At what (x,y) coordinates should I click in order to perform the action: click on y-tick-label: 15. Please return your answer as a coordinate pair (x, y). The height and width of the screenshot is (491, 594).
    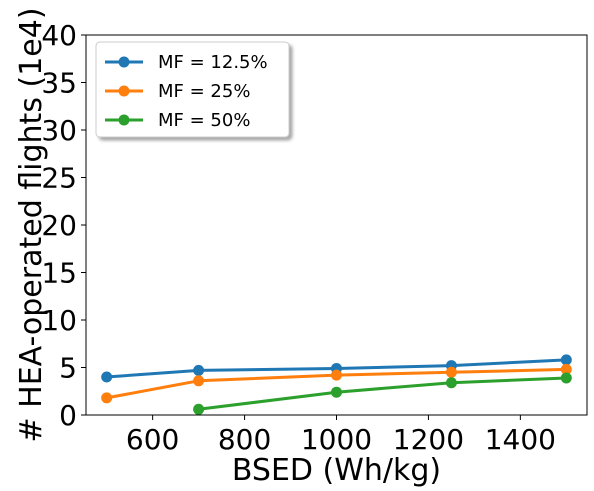
    Looking at the image, I should click on (59, 273).